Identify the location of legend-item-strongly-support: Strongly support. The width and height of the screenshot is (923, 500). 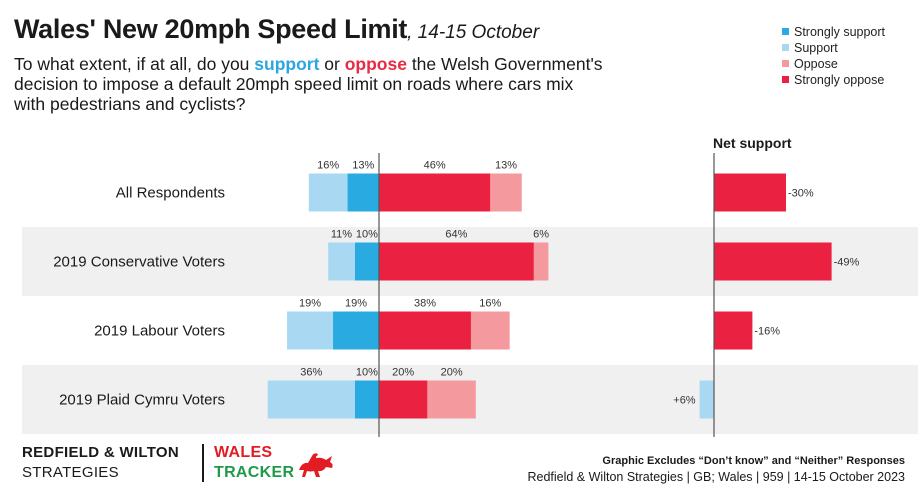
(833, 32).